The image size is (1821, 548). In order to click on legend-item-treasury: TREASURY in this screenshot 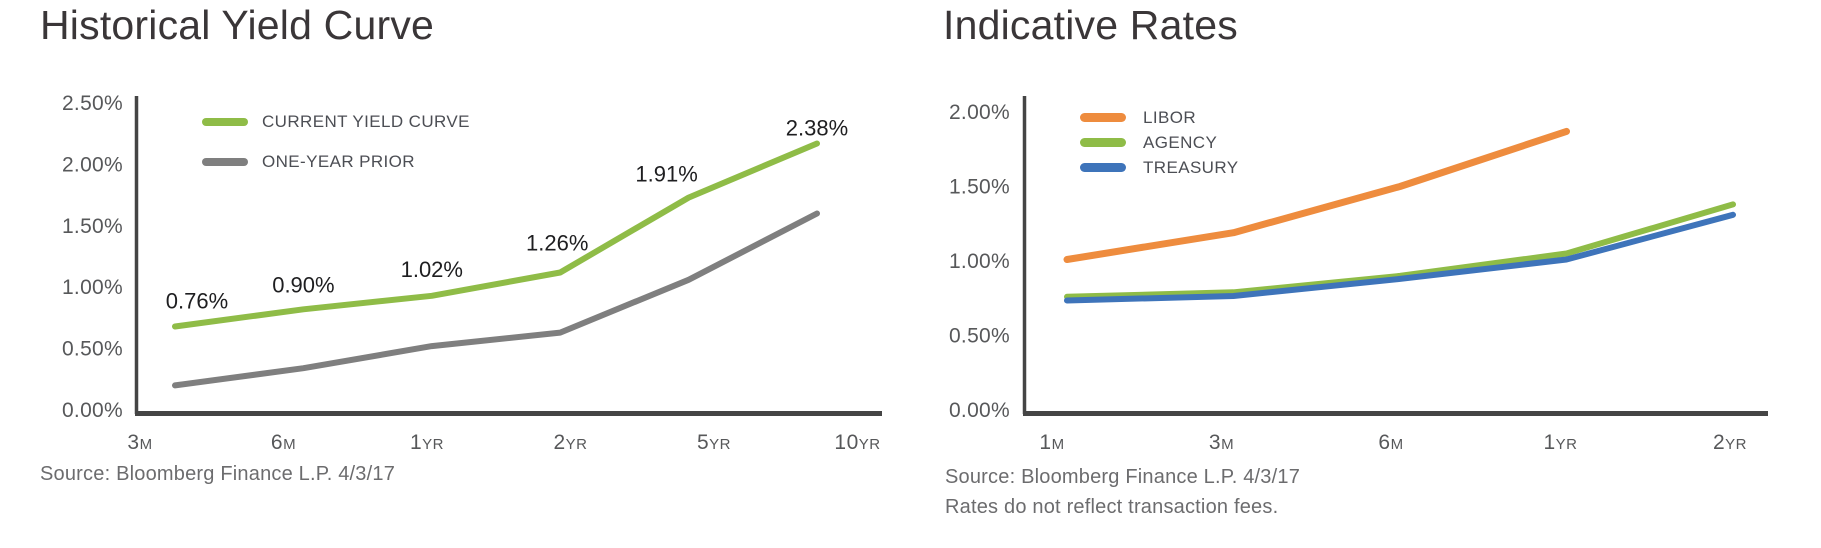, I will do `click(1159, 167)`.